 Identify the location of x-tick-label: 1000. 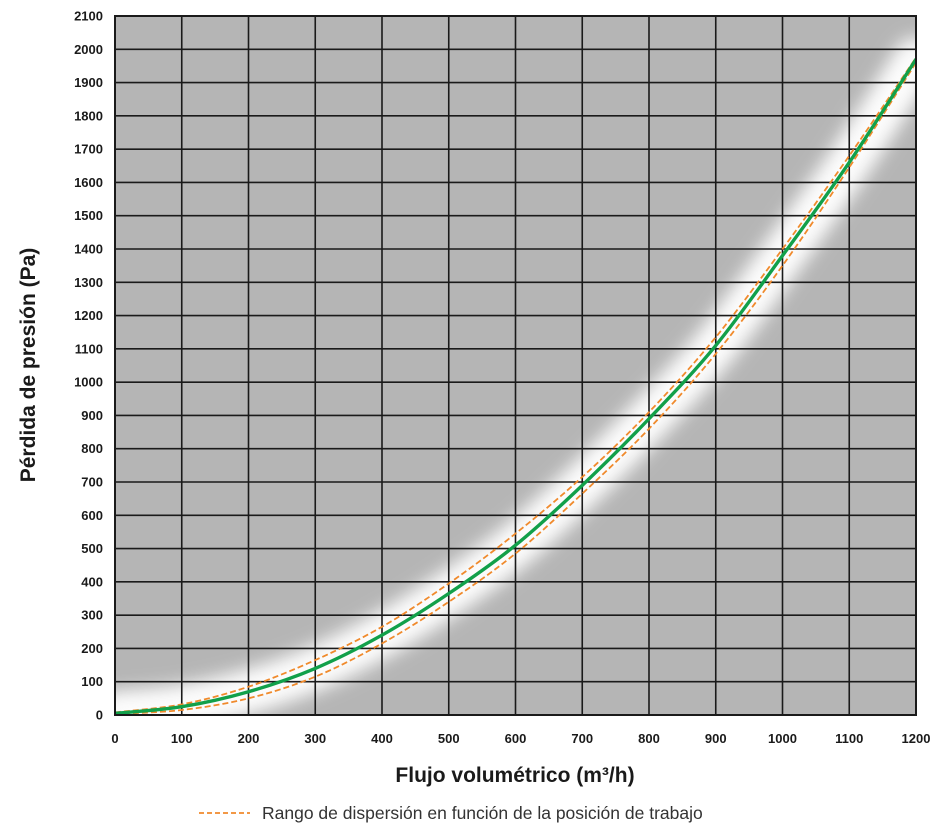
(782, 738).